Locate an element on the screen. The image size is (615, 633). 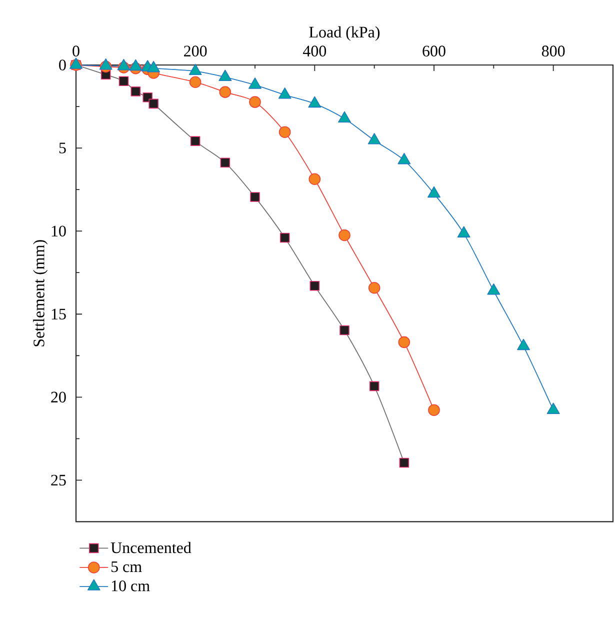
legend-label: Uncemented is located at coordinates (151, 548).